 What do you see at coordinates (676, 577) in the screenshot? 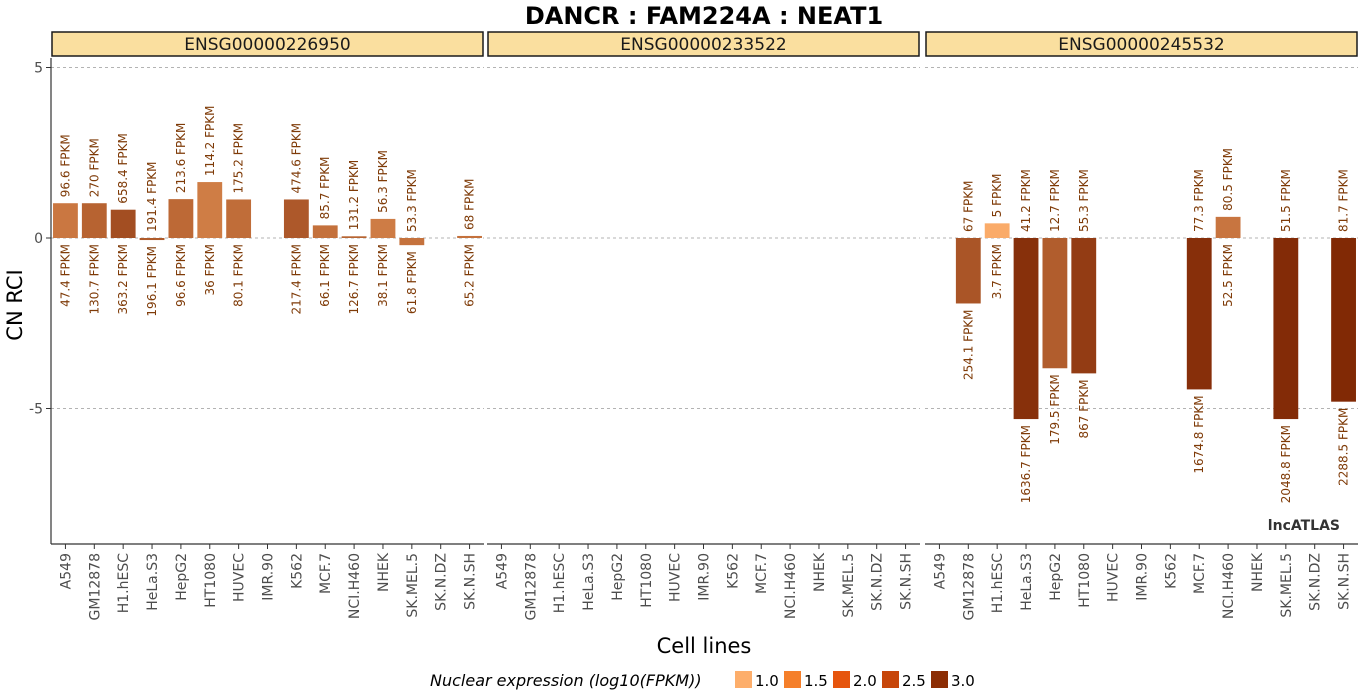
I see `x-tick-label: HUVEC` at bounding box center [676, 577].